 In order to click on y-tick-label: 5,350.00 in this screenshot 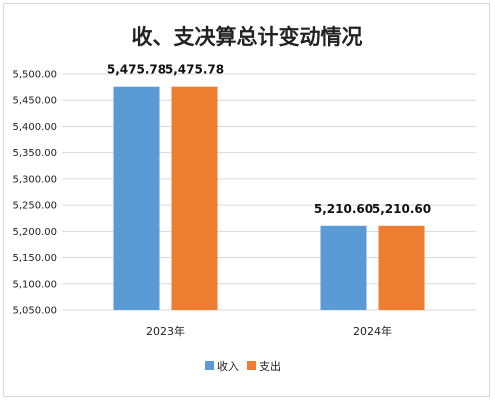, I will do `click(34, 153)`.